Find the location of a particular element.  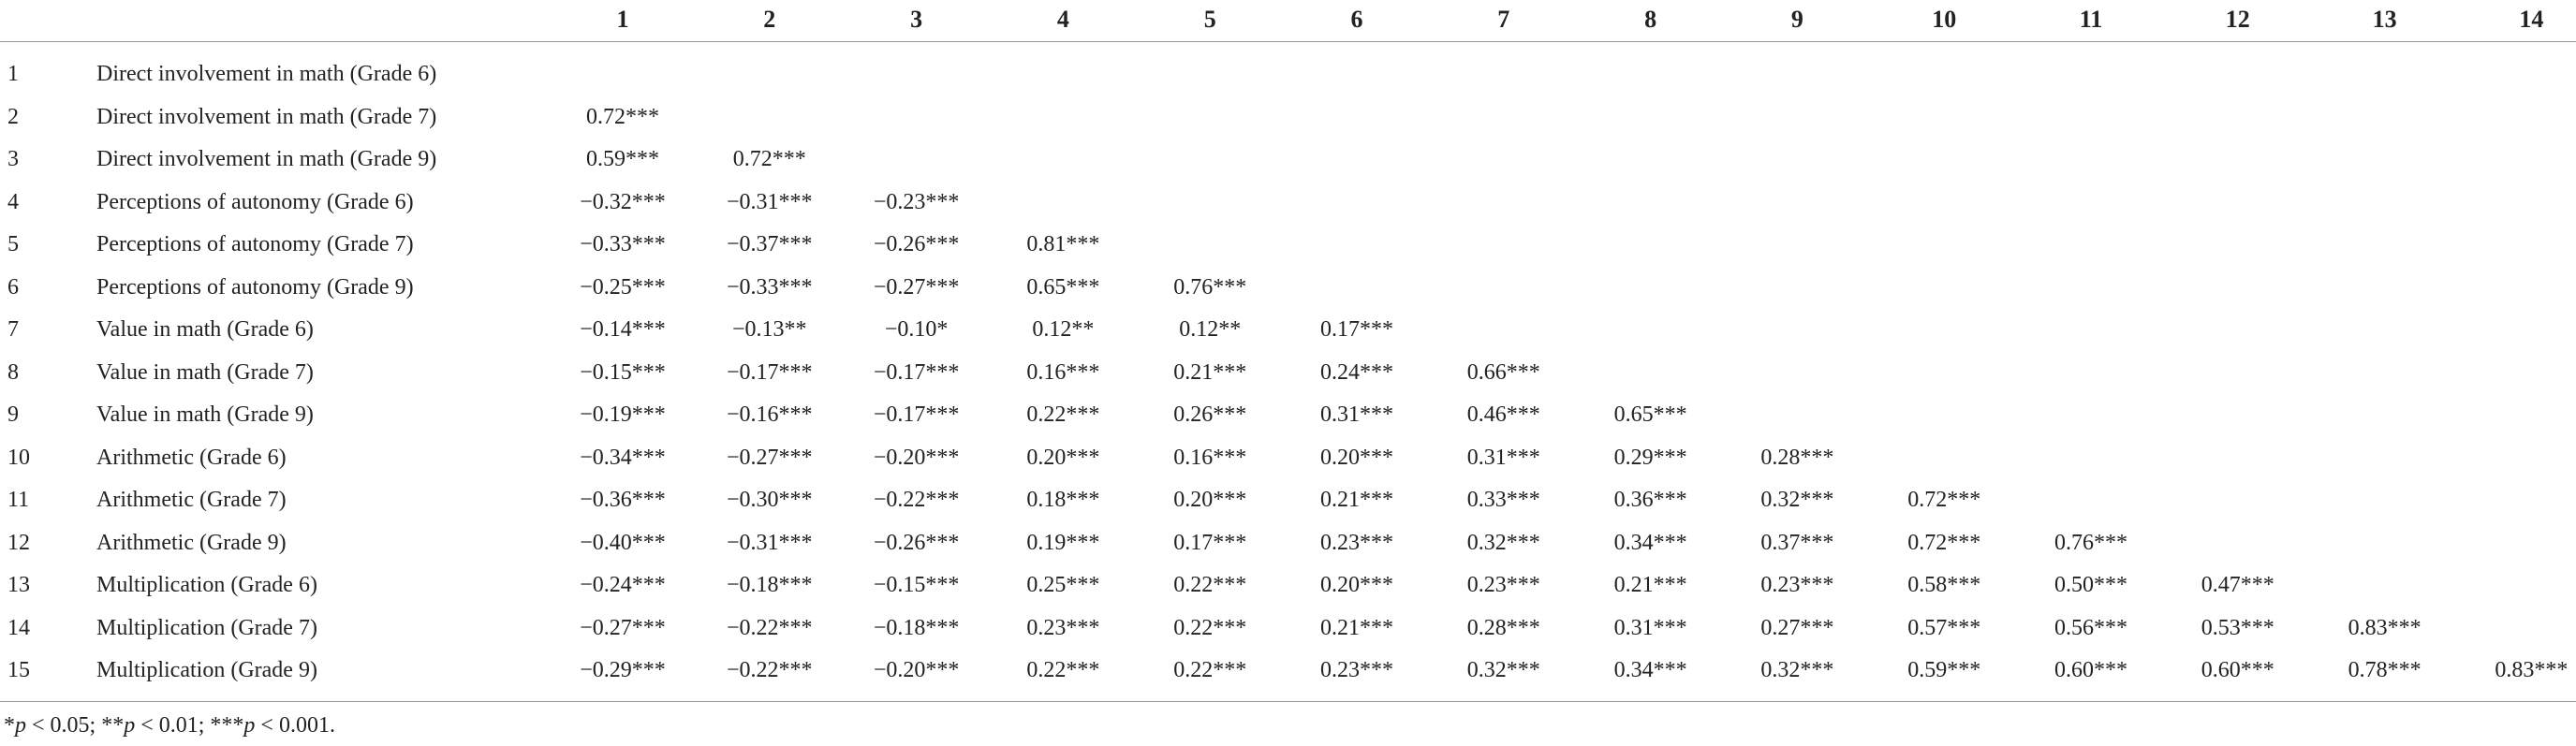

footnote-part: < 0.001. is located at coordinates (295, 725).